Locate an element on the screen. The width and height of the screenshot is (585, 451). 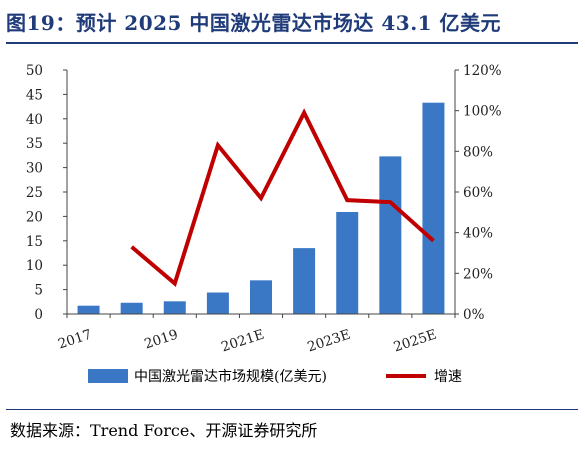
source-note: 数据来源：Trend Force、开源证券研究所 is located at coordinates (164, 430).